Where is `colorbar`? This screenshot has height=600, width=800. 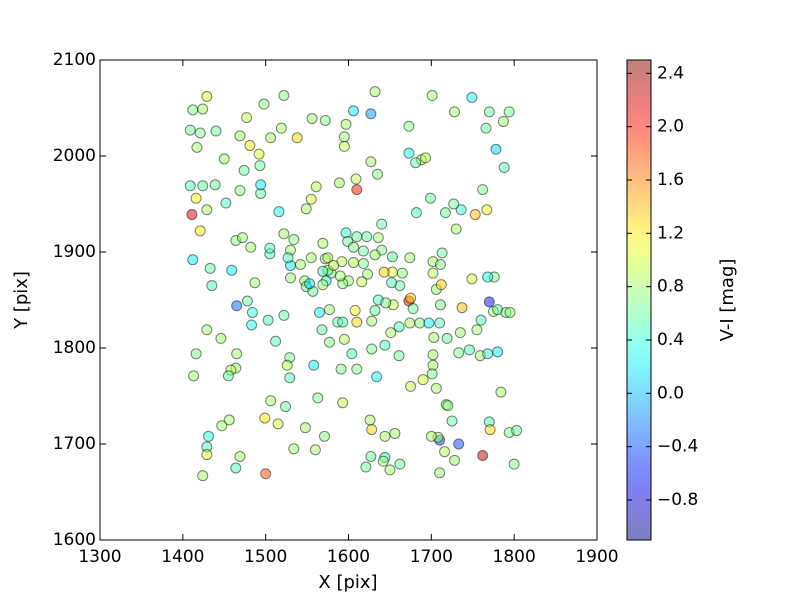 colorbar is located at coordinates (639, 300).